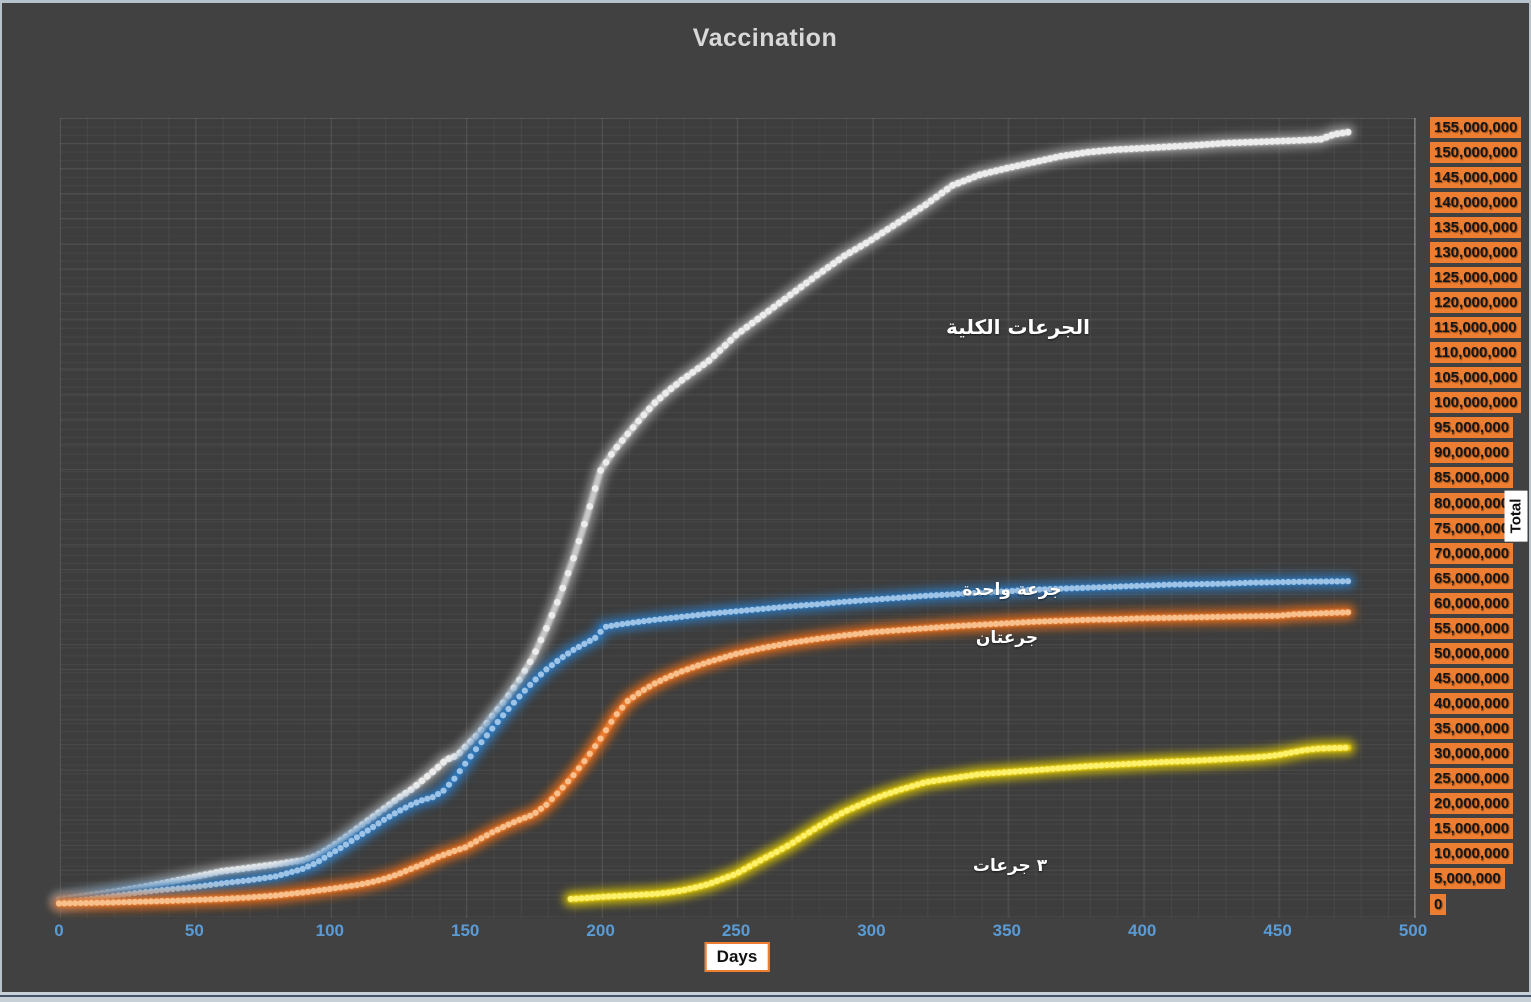 Image resolution: width=1531 pixels, height=1002 pixels. What do you see at coordinates (1476, 127) in the screenshot?
I see `y-axis-tick-label: 155,000,000` at bounding box center [1476, 127].